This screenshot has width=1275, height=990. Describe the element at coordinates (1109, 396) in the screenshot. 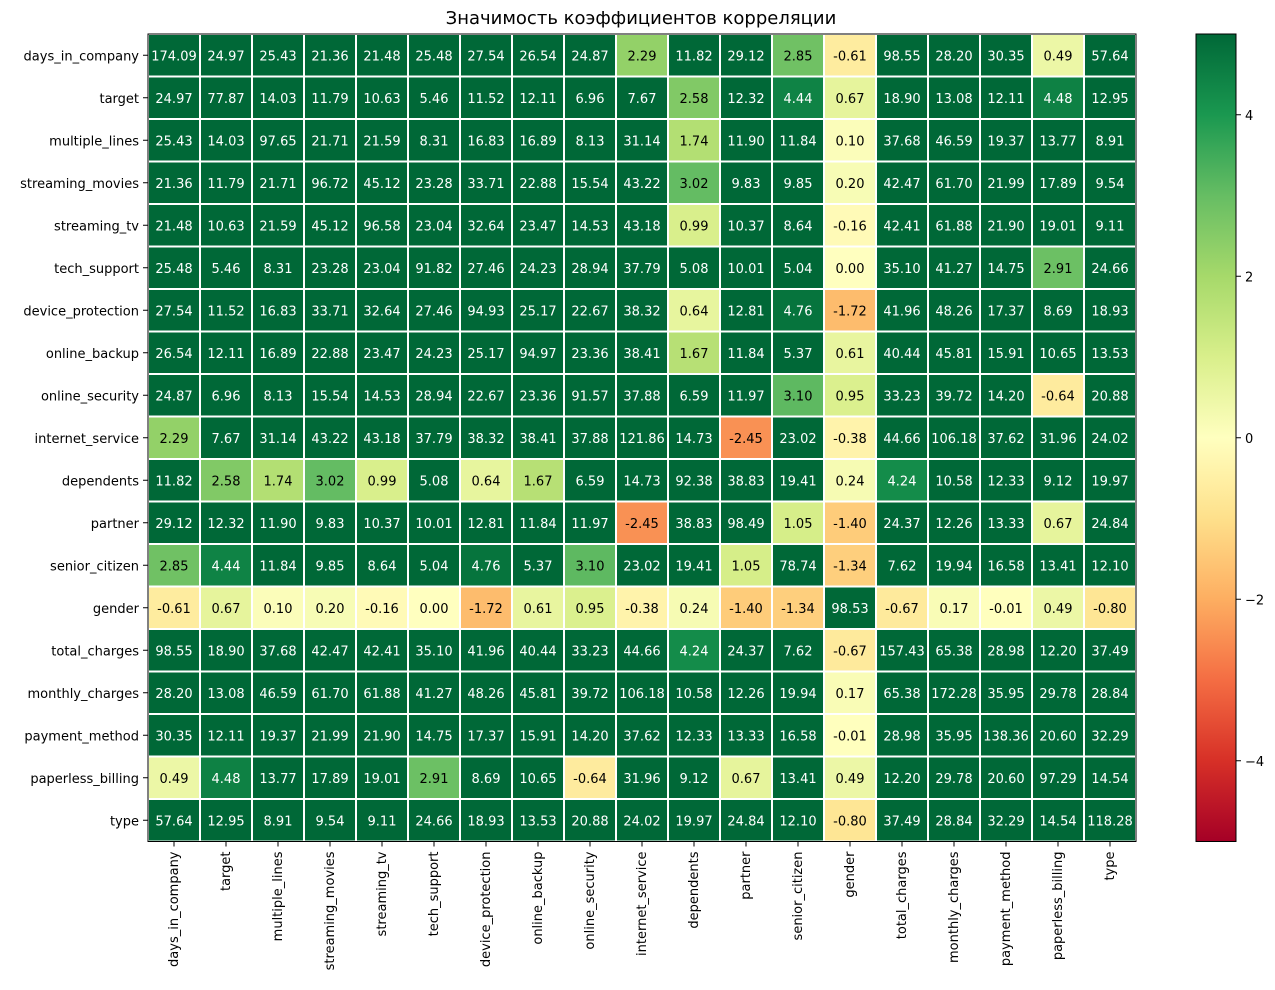

I see `cell-value-label: 20.88` at that location.